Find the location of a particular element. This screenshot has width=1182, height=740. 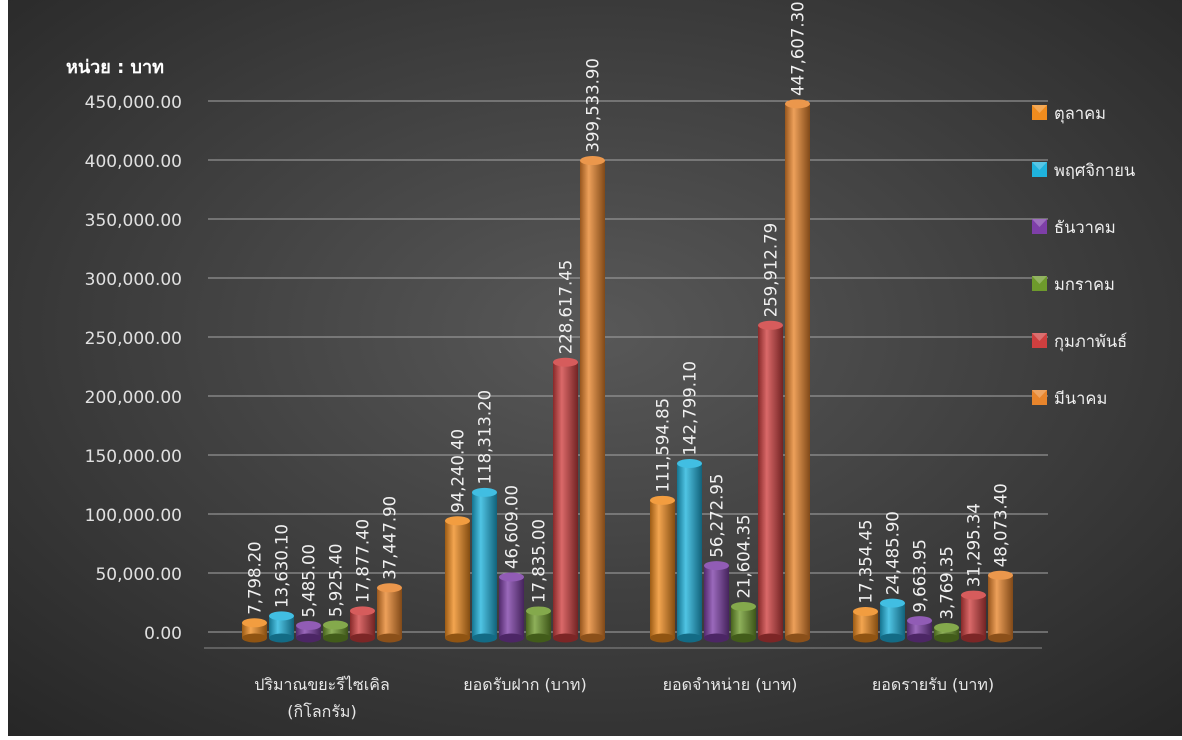

legend-label: มกราคม is located at coordinates (1084, 284).